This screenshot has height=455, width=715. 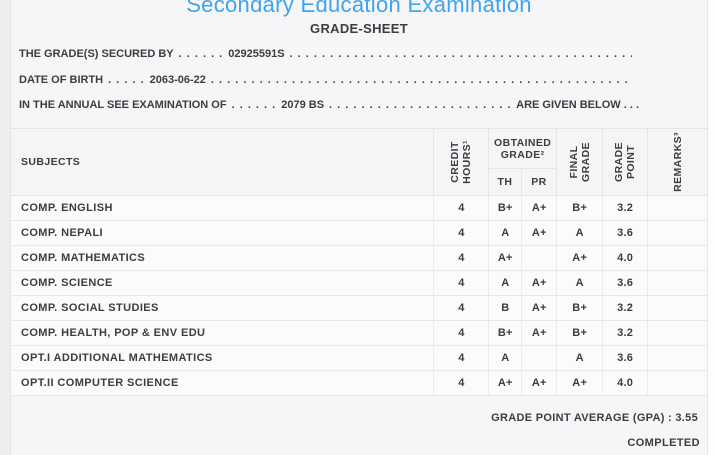 I want to click on column-header-pr: PR, so click(x=539, y=182).